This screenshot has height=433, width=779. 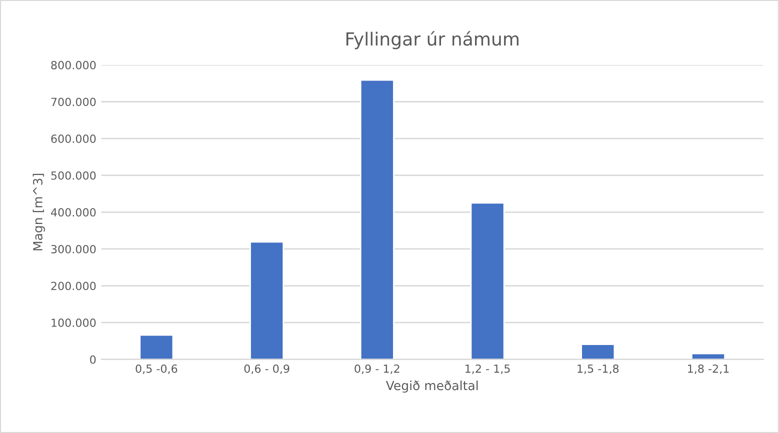 What do you see at coordinates (432, 386) in the screenshot?
I see `x-axis-title: Vegið meðaltal` at bounding box center [432, 386].